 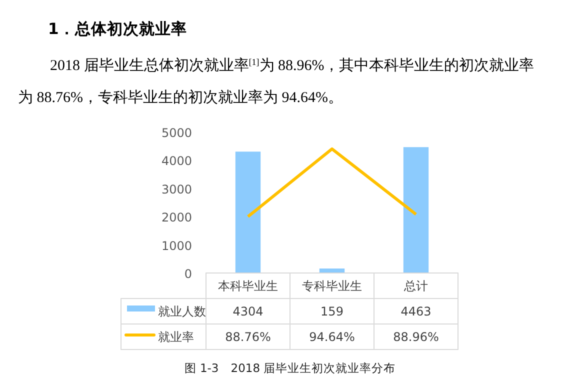 I want to click on chart-title: 1．总体初次就业率, so click(x=117, y=29).